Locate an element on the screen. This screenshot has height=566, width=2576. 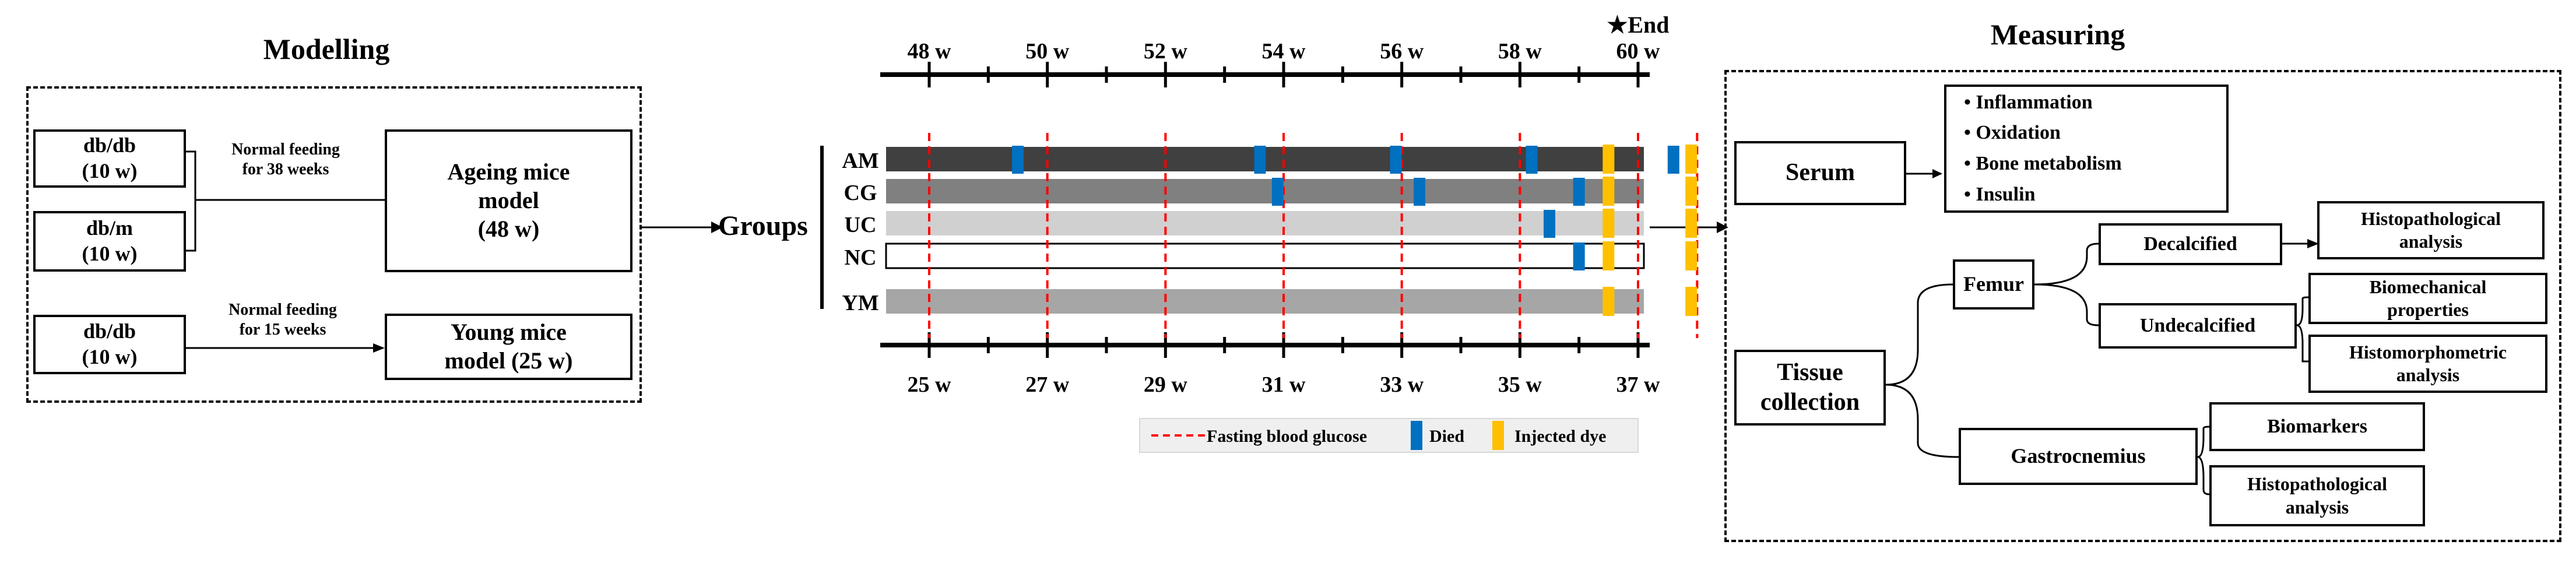
tissue-line1: Tissue is located at coordinates (1810, 372).